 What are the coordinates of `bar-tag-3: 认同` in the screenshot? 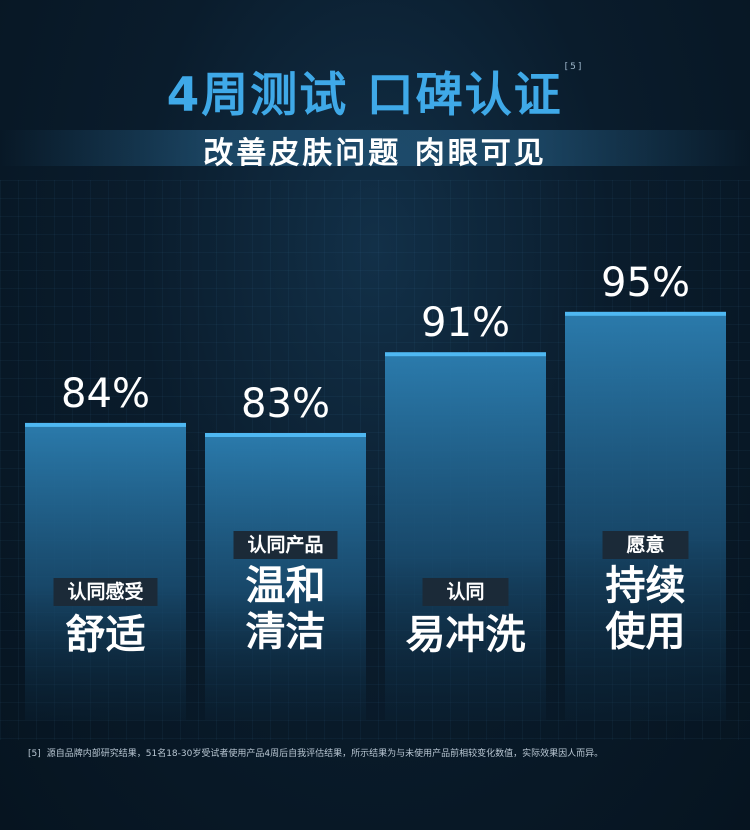 It's located at (465, 591).